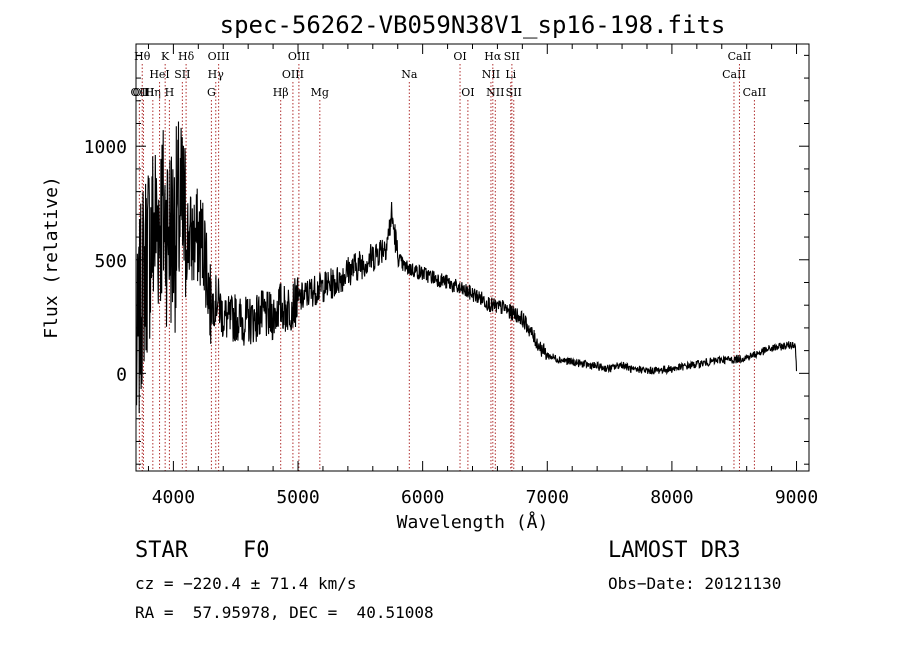  I want to click on line-label: Hθ, so click(142, 56).